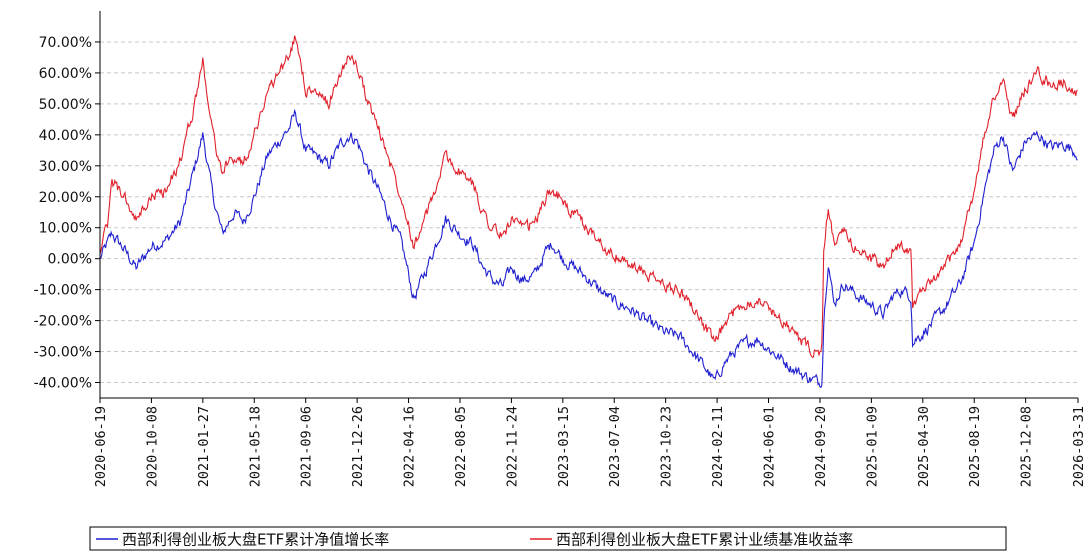 This screenshot has height=552, width=1088. What do you see at coordinates (70, 260) in the screenshot?
I see `y-tick-label: 0.00%` at bounding box center [70, 260].